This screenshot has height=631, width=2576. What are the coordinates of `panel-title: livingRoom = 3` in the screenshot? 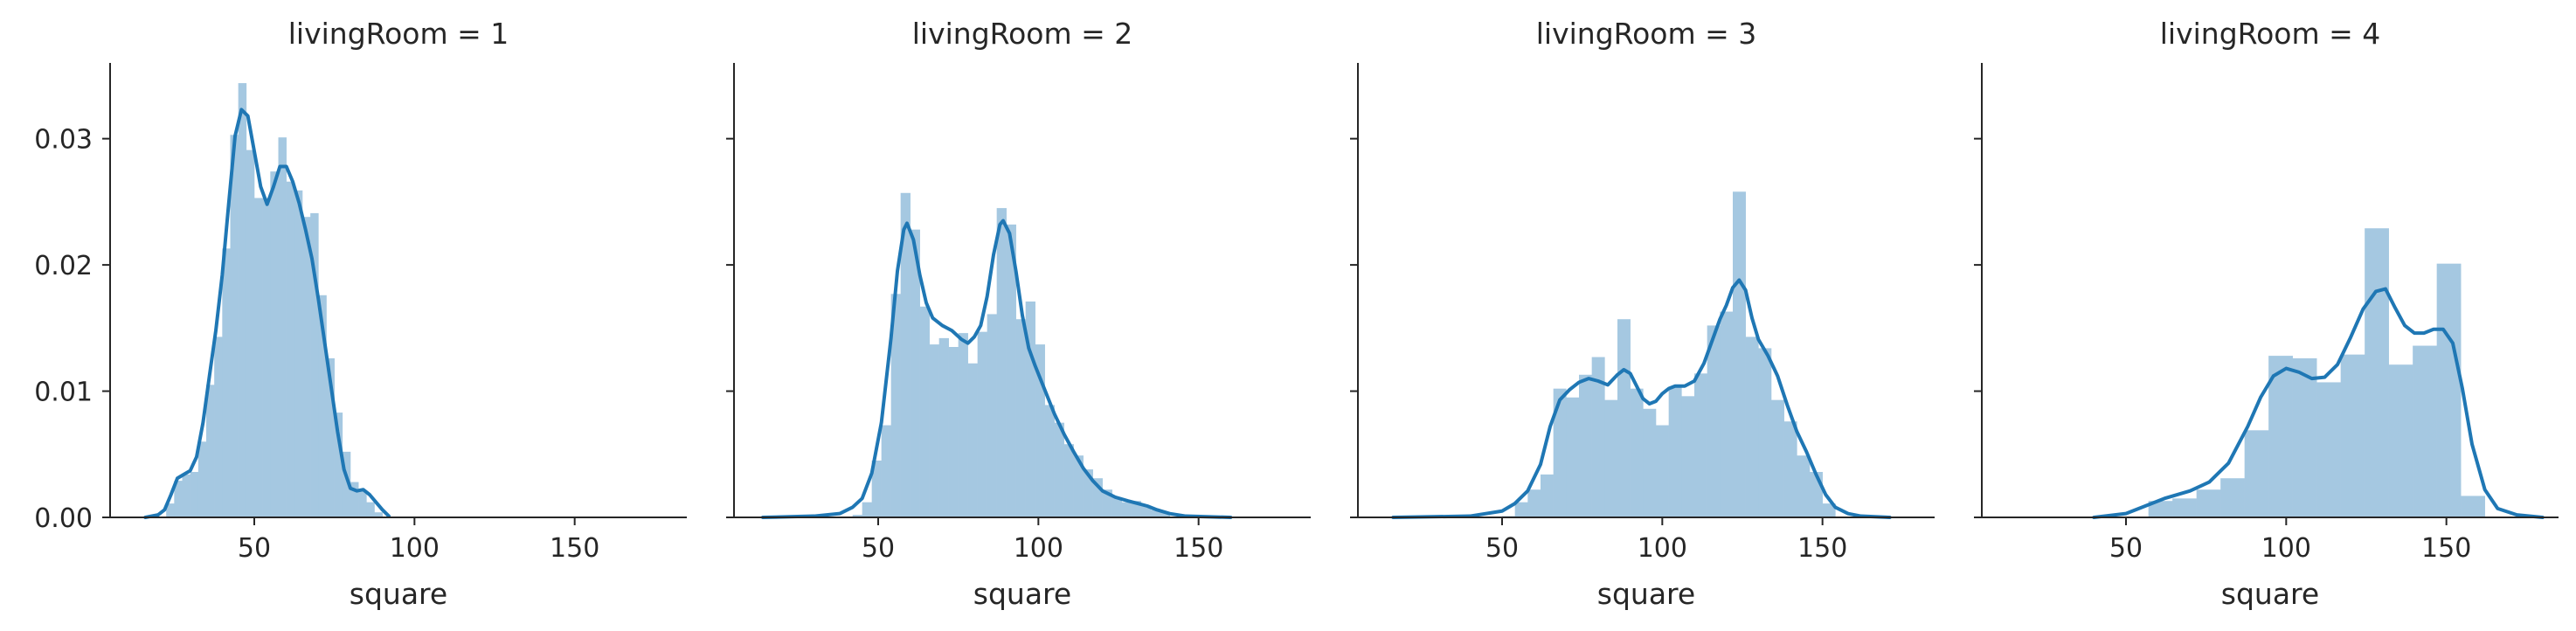 It's located at (1646, 34).